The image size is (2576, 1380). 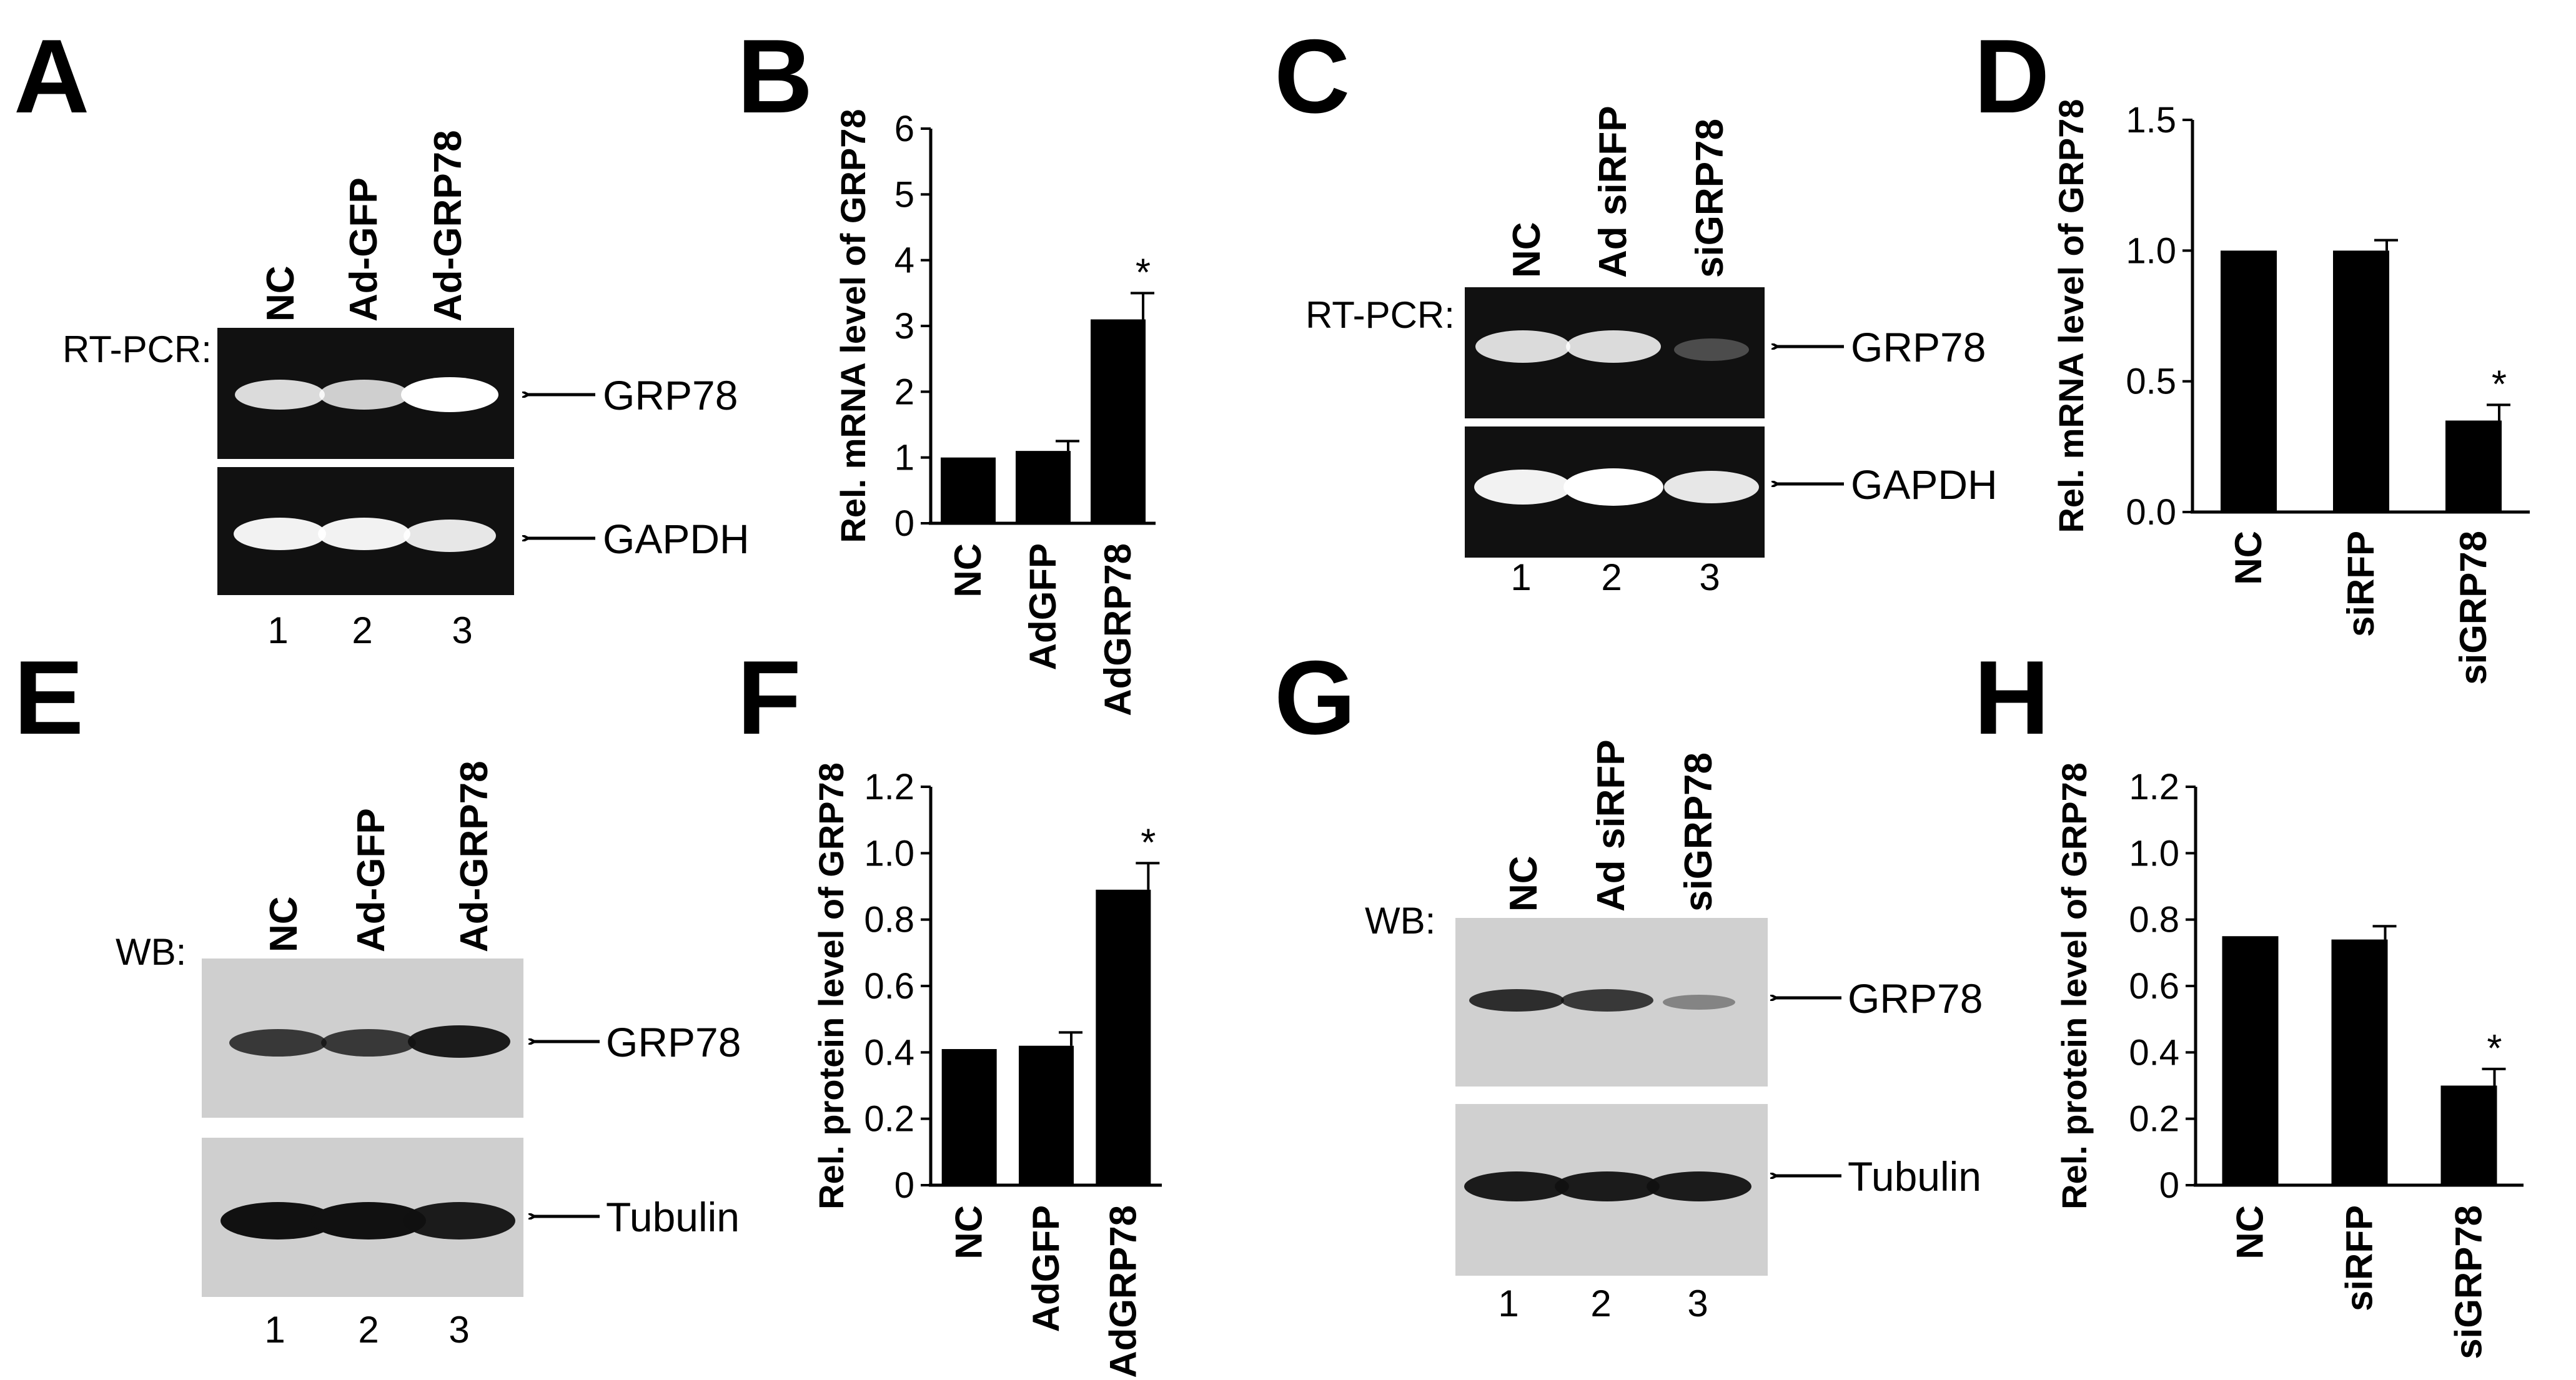 I want to click on gel-a-band-grp78-lane3, so click(x=449, y=394).